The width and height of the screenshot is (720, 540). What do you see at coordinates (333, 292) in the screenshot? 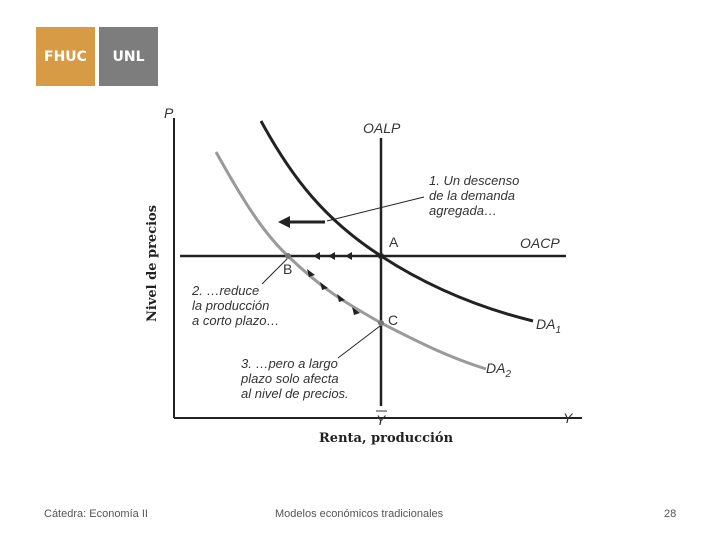
I see `ad2-arrows` at bounding box center [333, 292].